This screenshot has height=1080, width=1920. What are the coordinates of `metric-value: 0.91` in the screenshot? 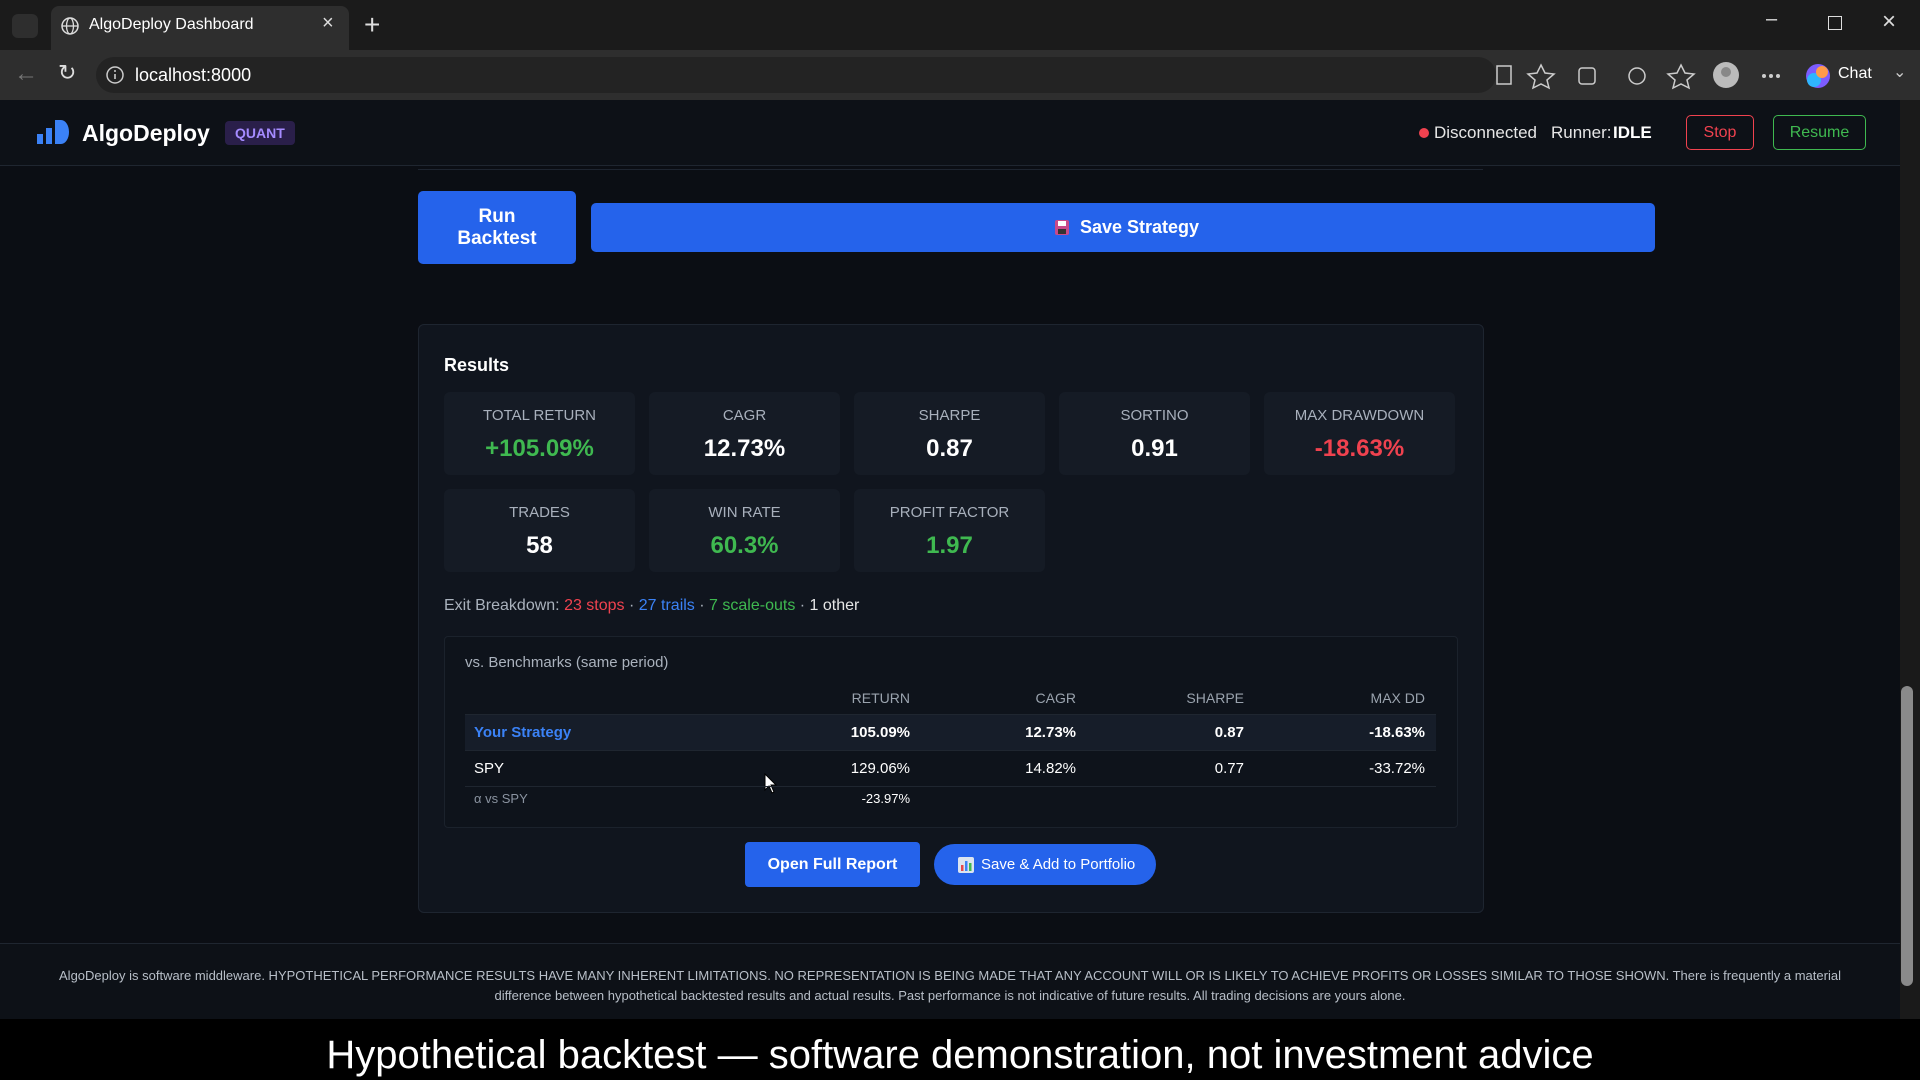 It's located at (1154, 448).